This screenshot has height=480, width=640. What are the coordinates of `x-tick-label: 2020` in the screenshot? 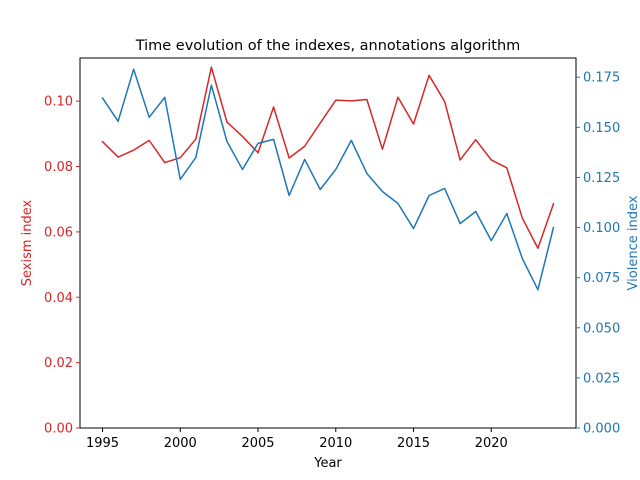 It's located at (491, 443).